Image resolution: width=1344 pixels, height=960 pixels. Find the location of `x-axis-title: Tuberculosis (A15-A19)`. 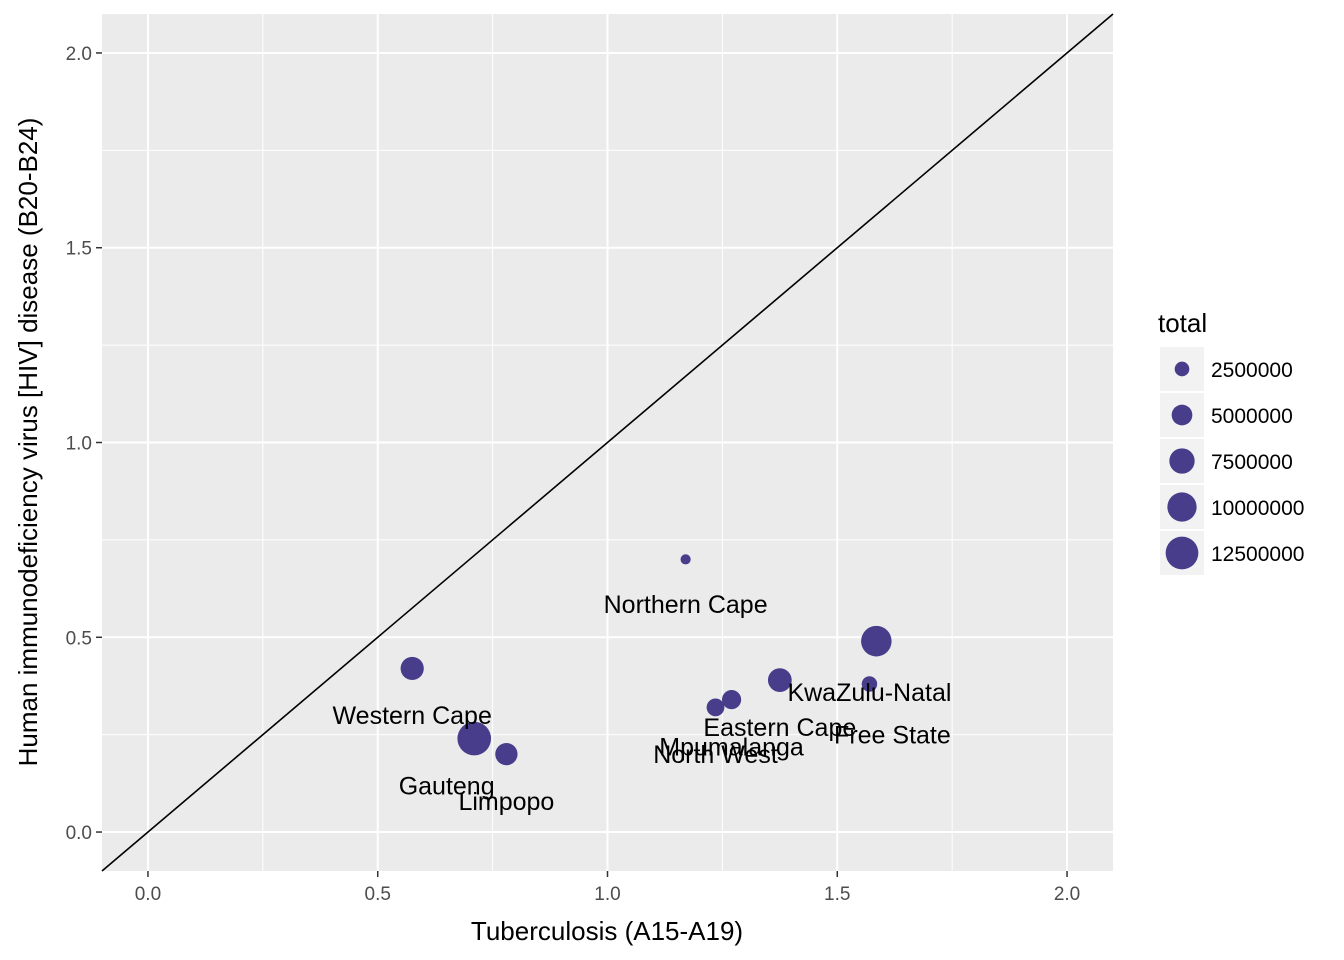

x-axis-title: Tuberculosis (A15-A19) is located at coordinates (607, 931).